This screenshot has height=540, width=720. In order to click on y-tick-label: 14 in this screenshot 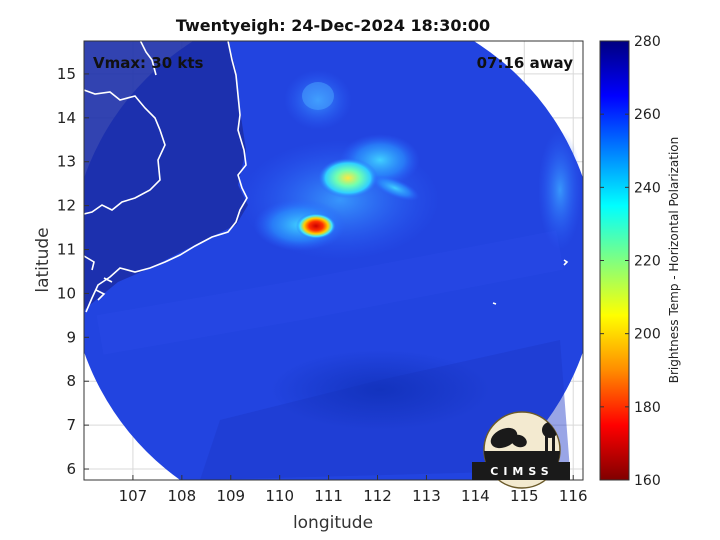, I will do `click(66, 118)`.